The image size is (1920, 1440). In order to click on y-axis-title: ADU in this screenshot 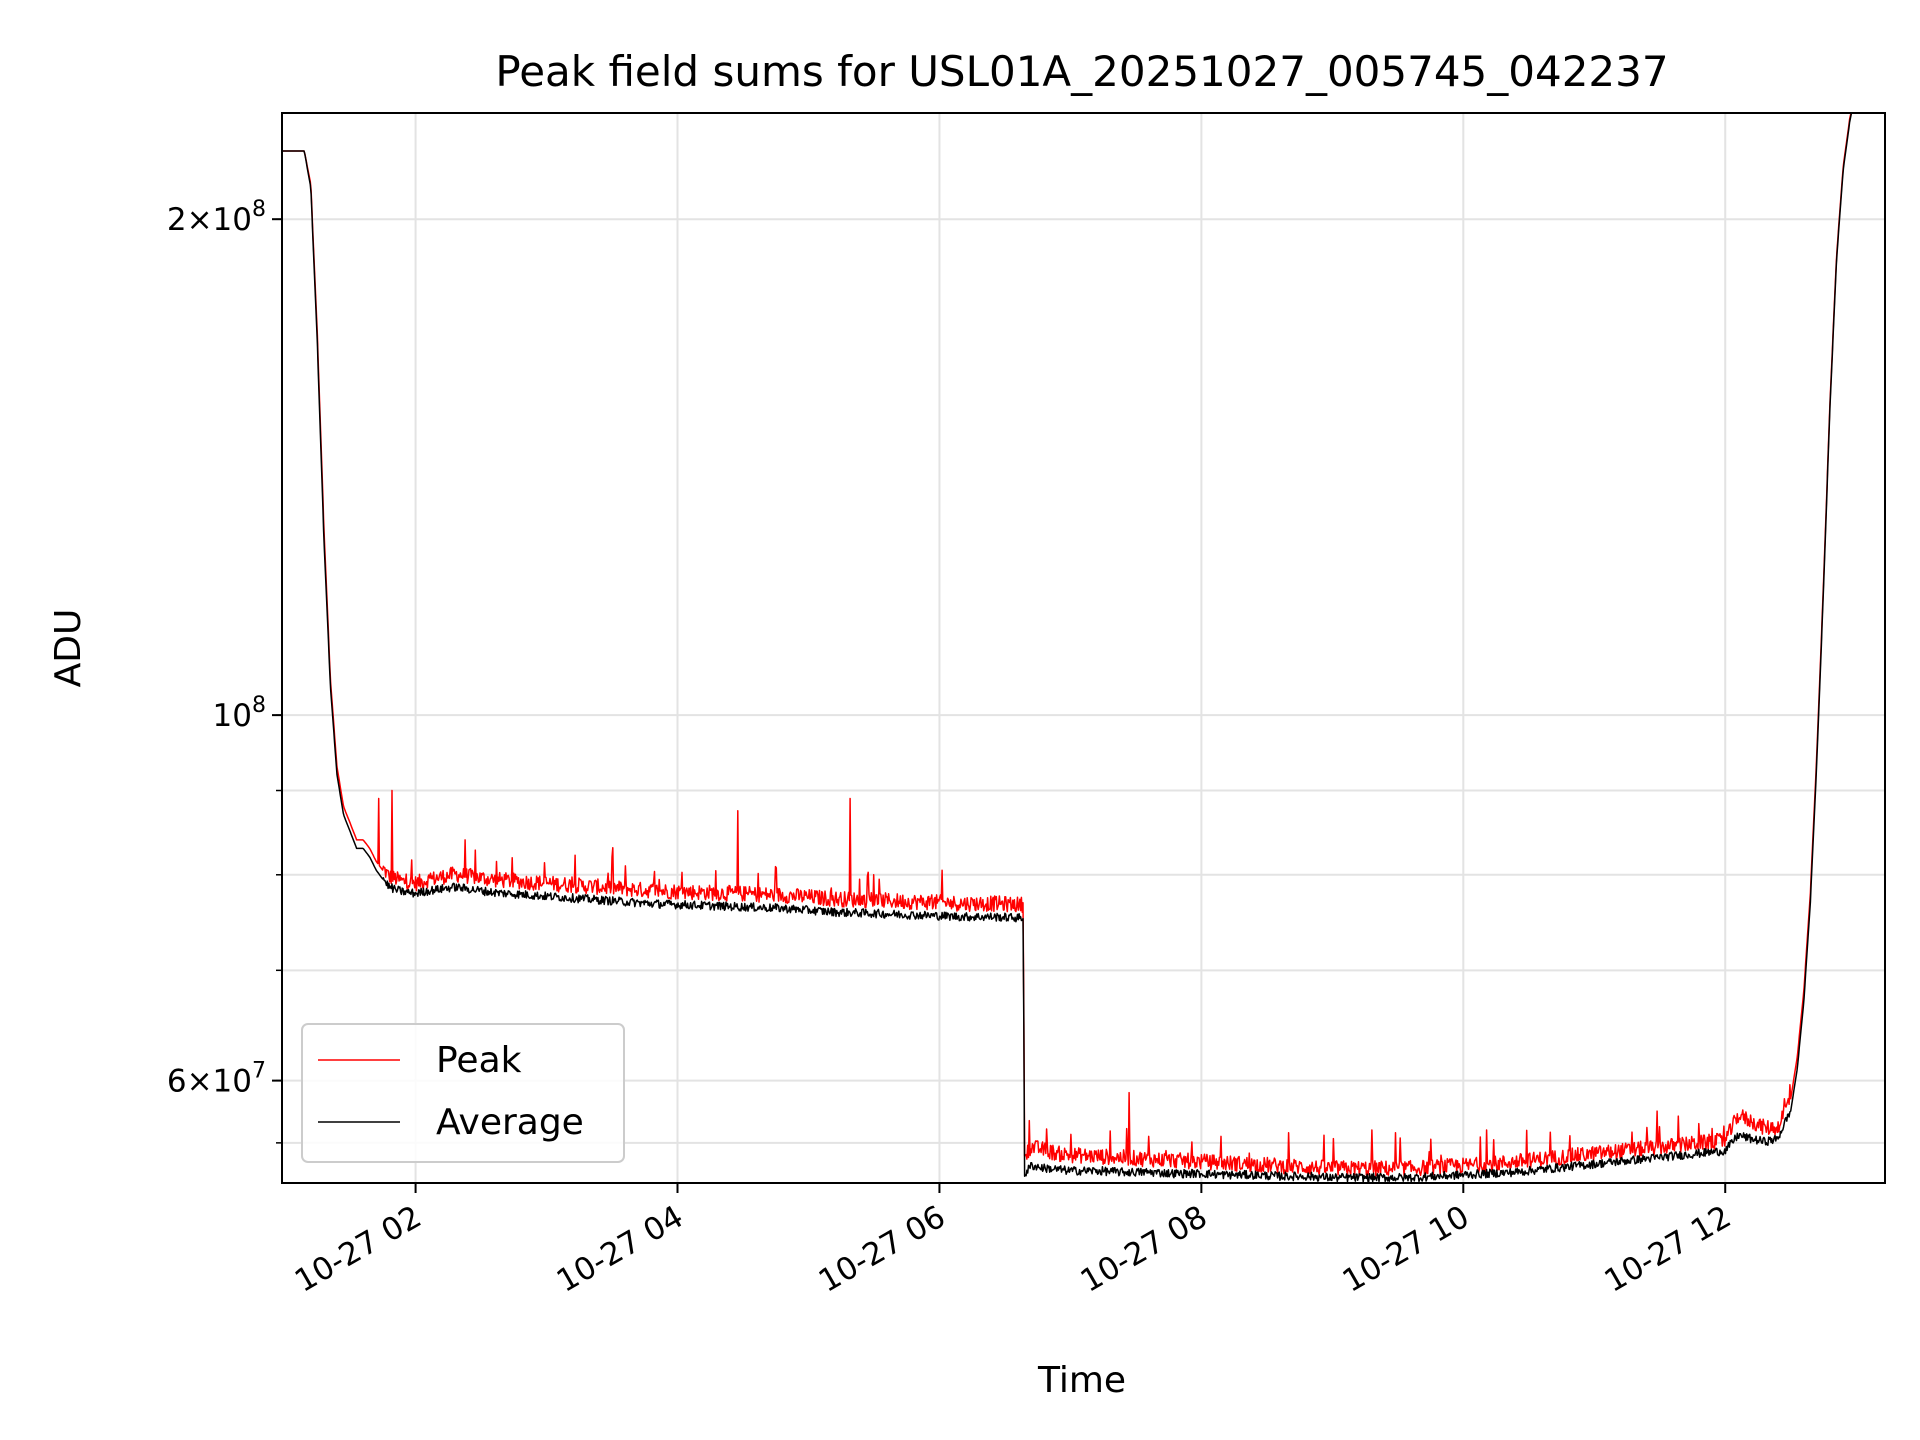, I will do `click(68, 648)`.